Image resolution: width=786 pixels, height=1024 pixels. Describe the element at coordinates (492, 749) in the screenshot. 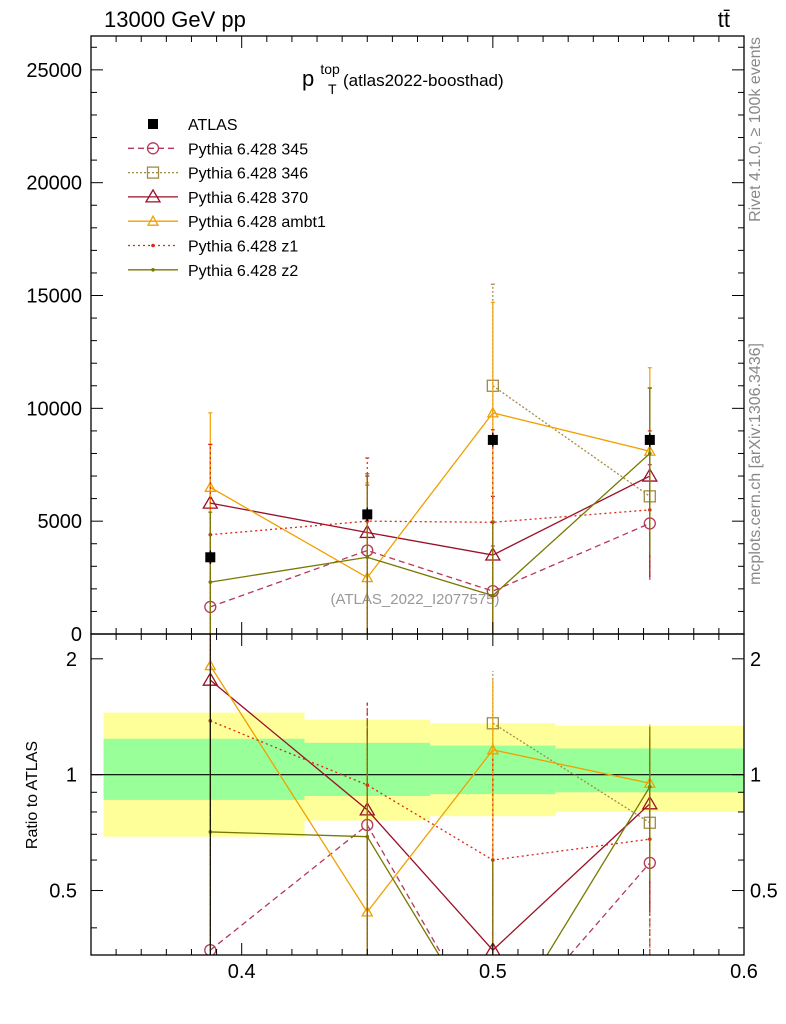

I see `ratio-point-ambt1` at that location.